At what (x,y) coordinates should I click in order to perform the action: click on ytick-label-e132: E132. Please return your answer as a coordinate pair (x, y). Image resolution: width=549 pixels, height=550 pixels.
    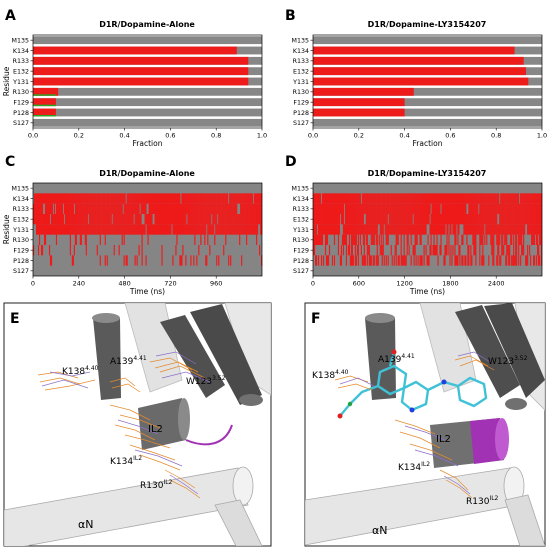
    Looking at the image, I should click on (301, 219).